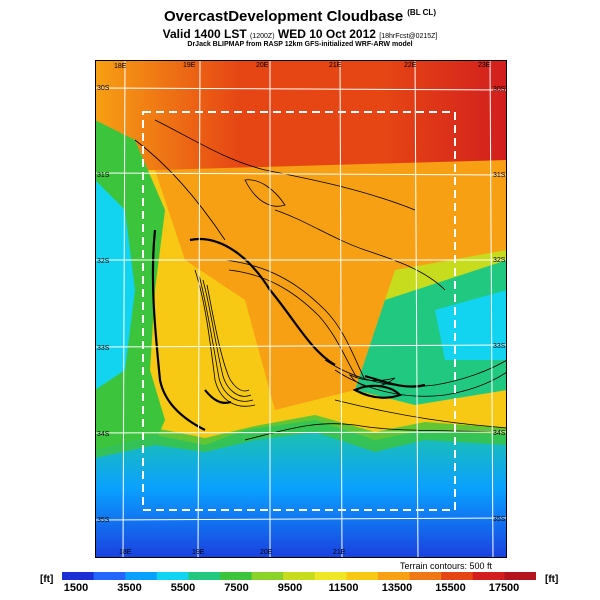 Image resolution: width=600 pixels, height=600 pixels. What do you see at coordinates (120, 66) in the screenshot?
I see `lon-top-label: 18E` at bounding box center [120, 66].